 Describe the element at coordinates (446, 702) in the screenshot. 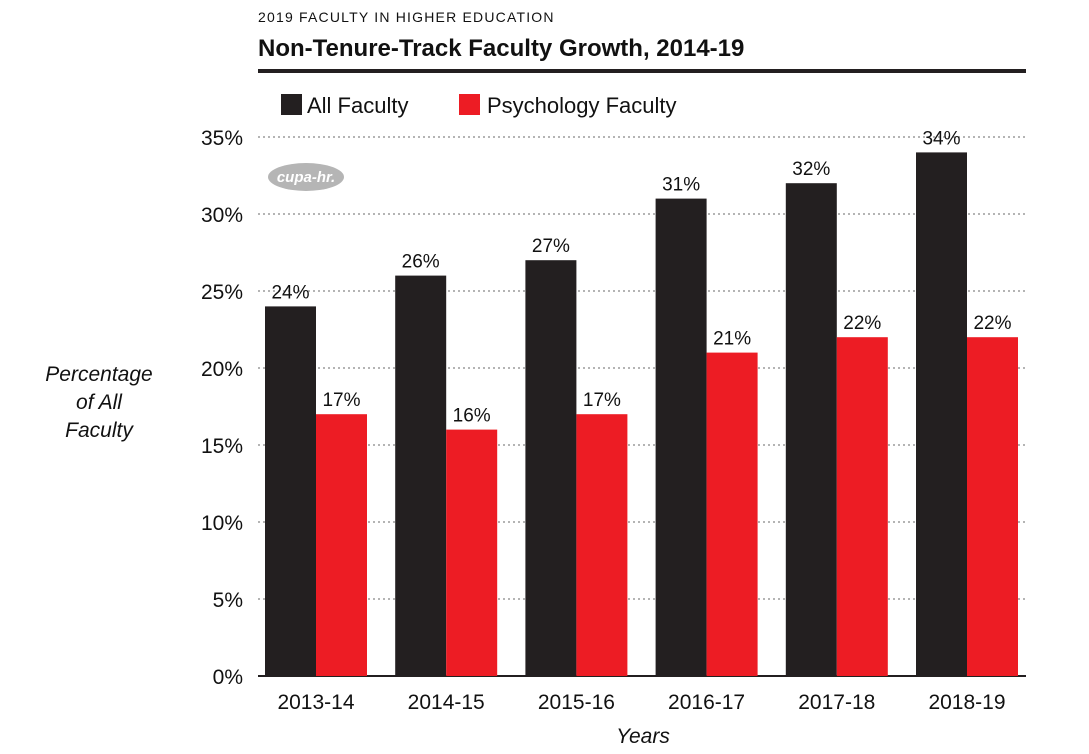

I see `x-tick-label: 2014-15` at that location.